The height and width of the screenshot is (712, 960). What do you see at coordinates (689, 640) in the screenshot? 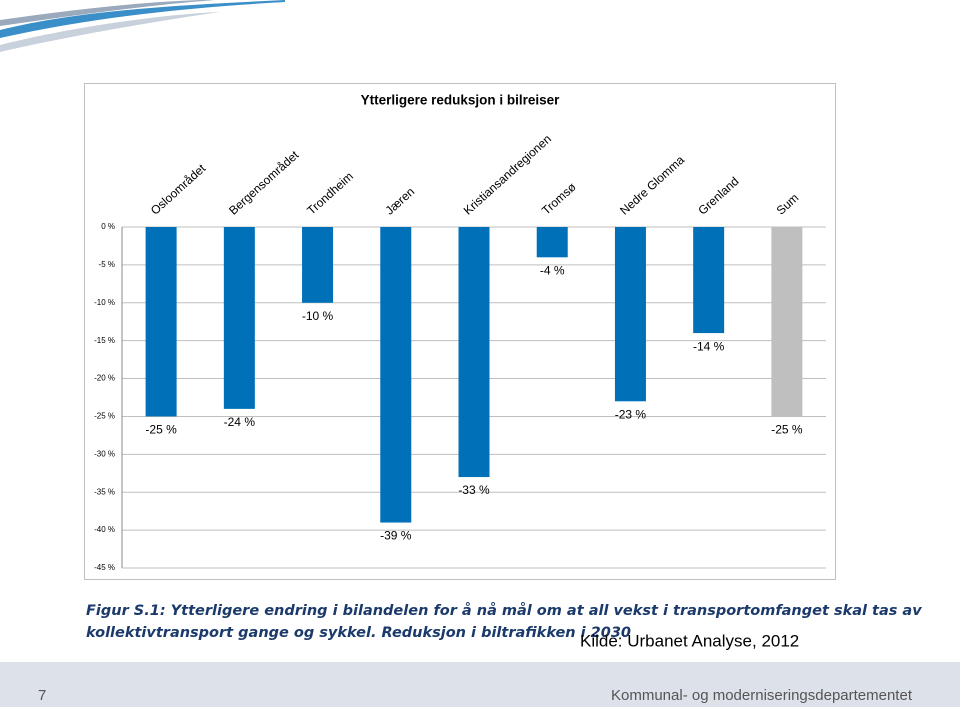
I see `source: Kilde: Urbanet Analyse, 2012` at bounding box center [689, 640].